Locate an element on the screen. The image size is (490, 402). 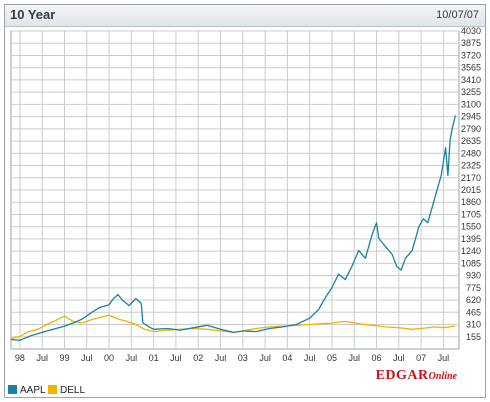
y-tick-label-17: 2790 is located at coordinates (471, 129).